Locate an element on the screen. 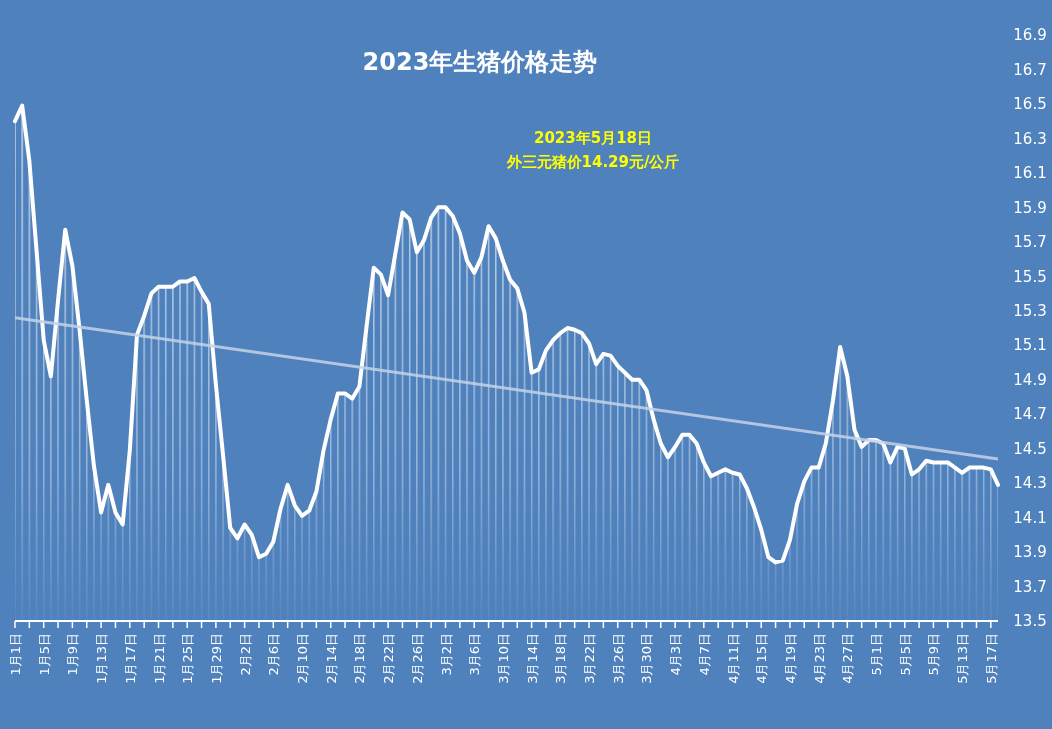  x-tick-label: 5月9日 is located at coordinates (934, 654).